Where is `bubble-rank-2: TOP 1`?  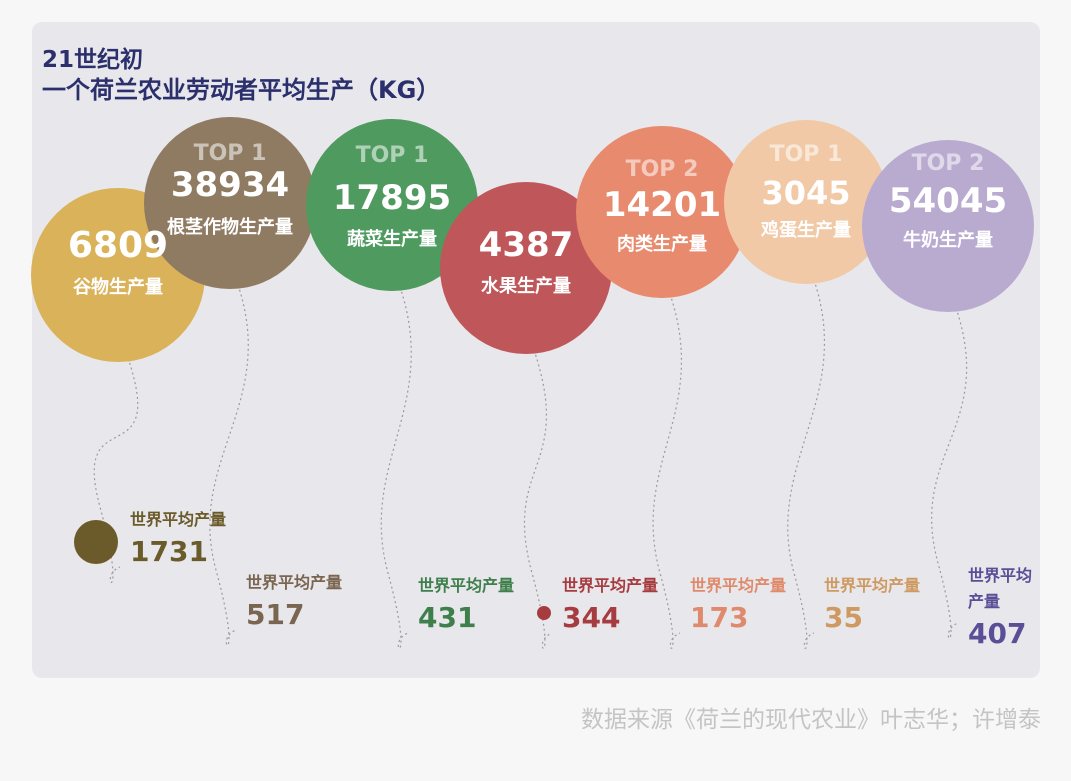
bubble-rank-2: TOP 1 is located at coordinates (230, 153).